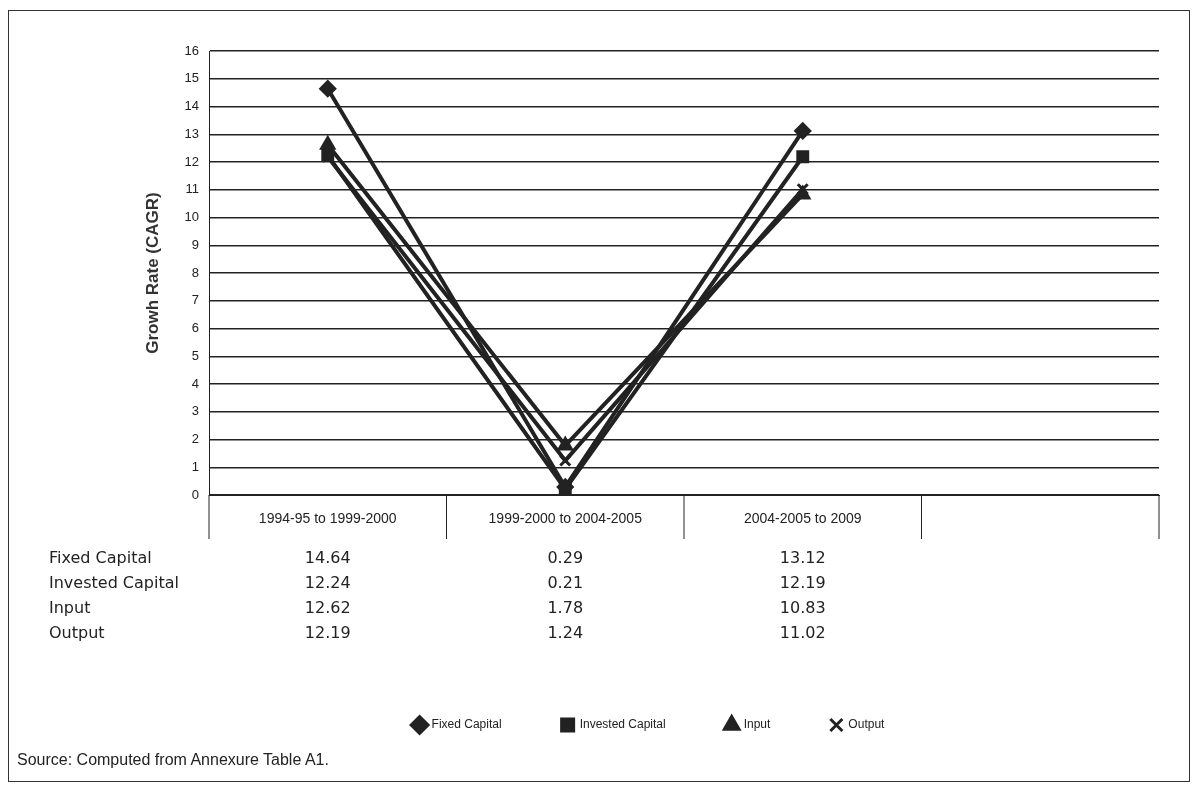 Image resolution: width=1195 pixels, height=797 pixels. What do you see at coordinates (802, 558) in the screenshot?
I see `data-label: 13.12` at bounding box center [802, 558].